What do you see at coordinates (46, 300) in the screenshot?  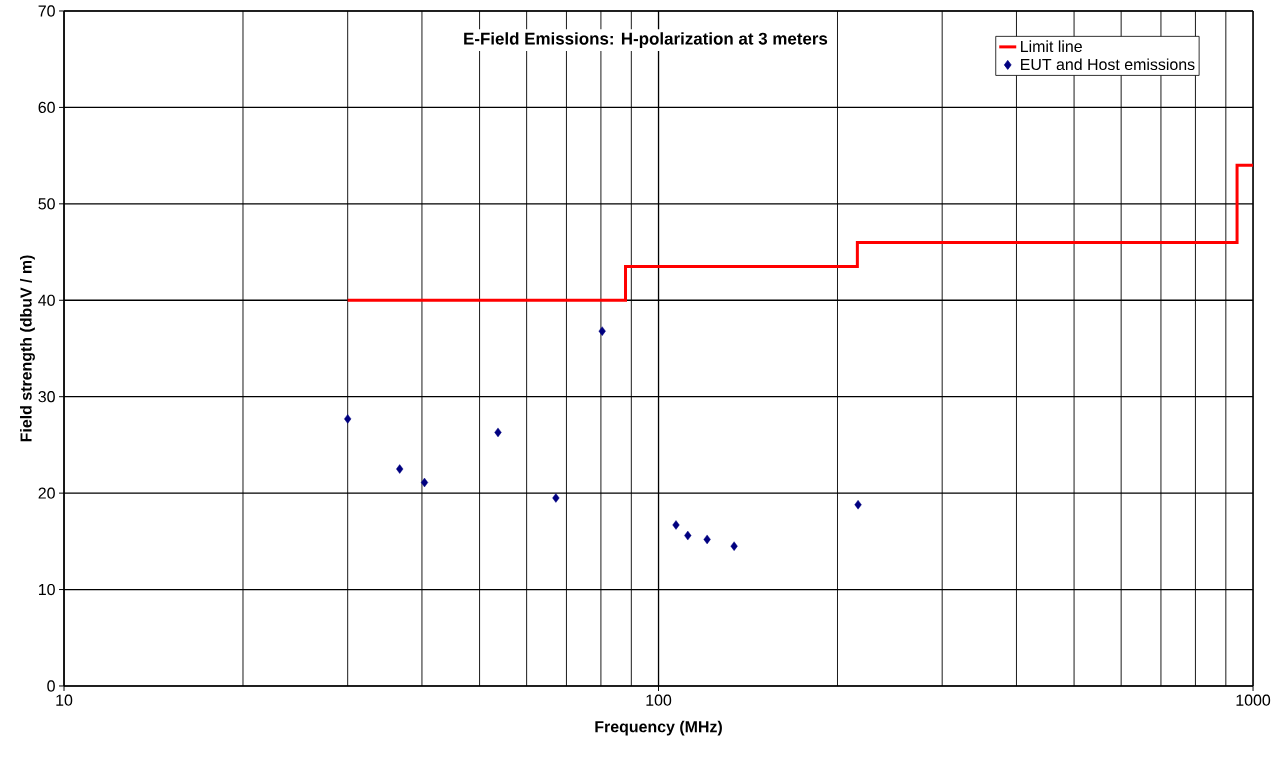 I see `y-tick-label: 40` at bounding box center [46, 300].